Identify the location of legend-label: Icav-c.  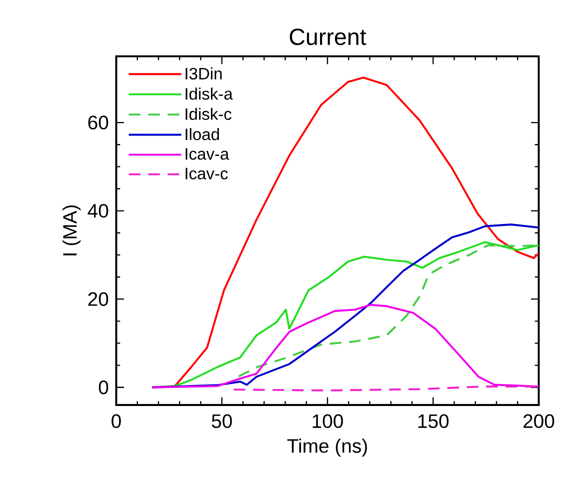
(207, 174).